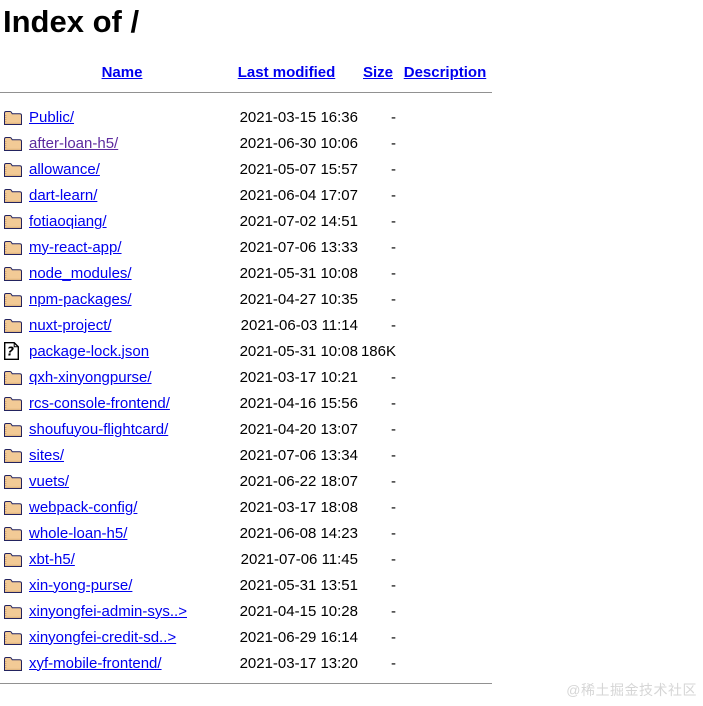 This screenshot has width=703, height=706. Describe the element at coordinates (246, 481) in the screenshot. I see `table-row: ? vuets/ 2021-06-22 18:07 -` at that location.